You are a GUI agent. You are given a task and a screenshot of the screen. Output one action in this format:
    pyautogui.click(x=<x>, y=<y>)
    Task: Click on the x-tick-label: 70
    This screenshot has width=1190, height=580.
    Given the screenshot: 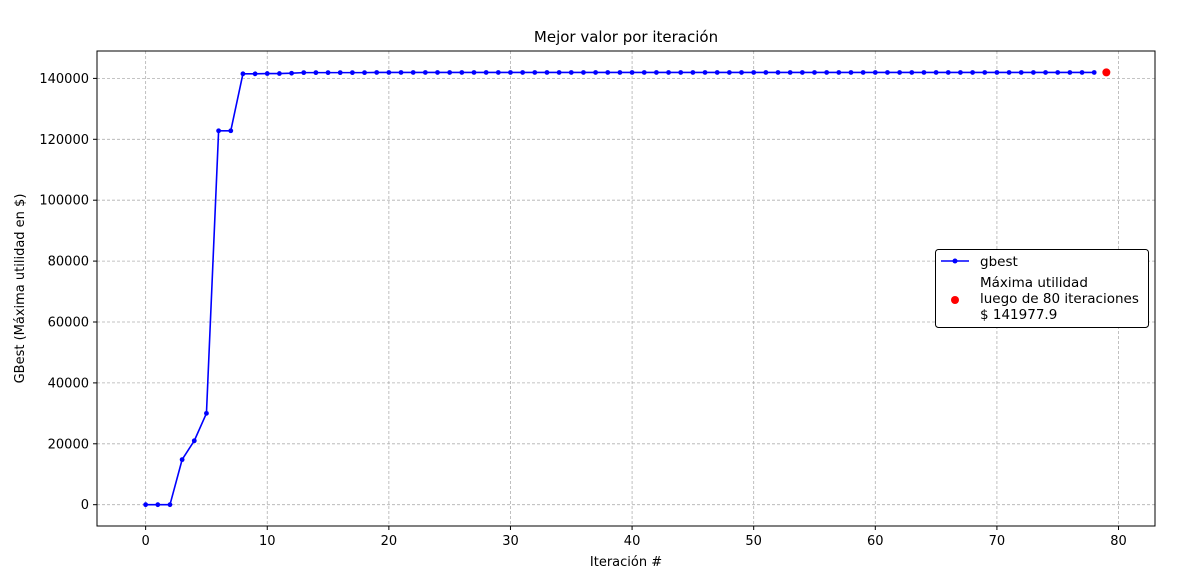 What is the action you would take?
    pyautogui.click(x=997, y=541)
    